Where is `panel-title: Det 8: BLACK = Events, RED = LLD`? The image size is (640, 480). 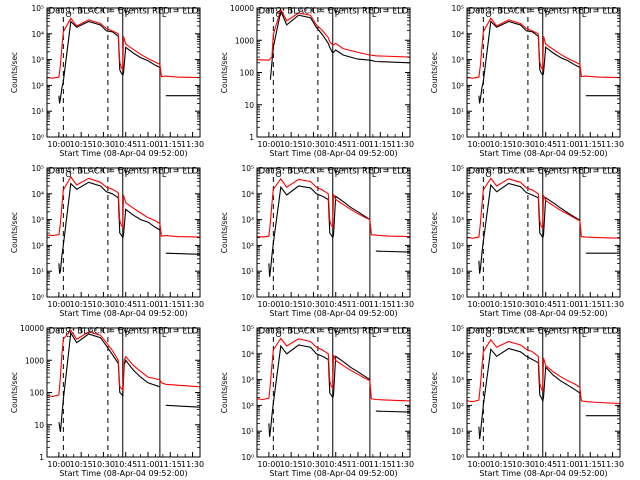 panel-title: Det 8: BLACK = Events, RED = LLD is located at coordinates (334, 331).